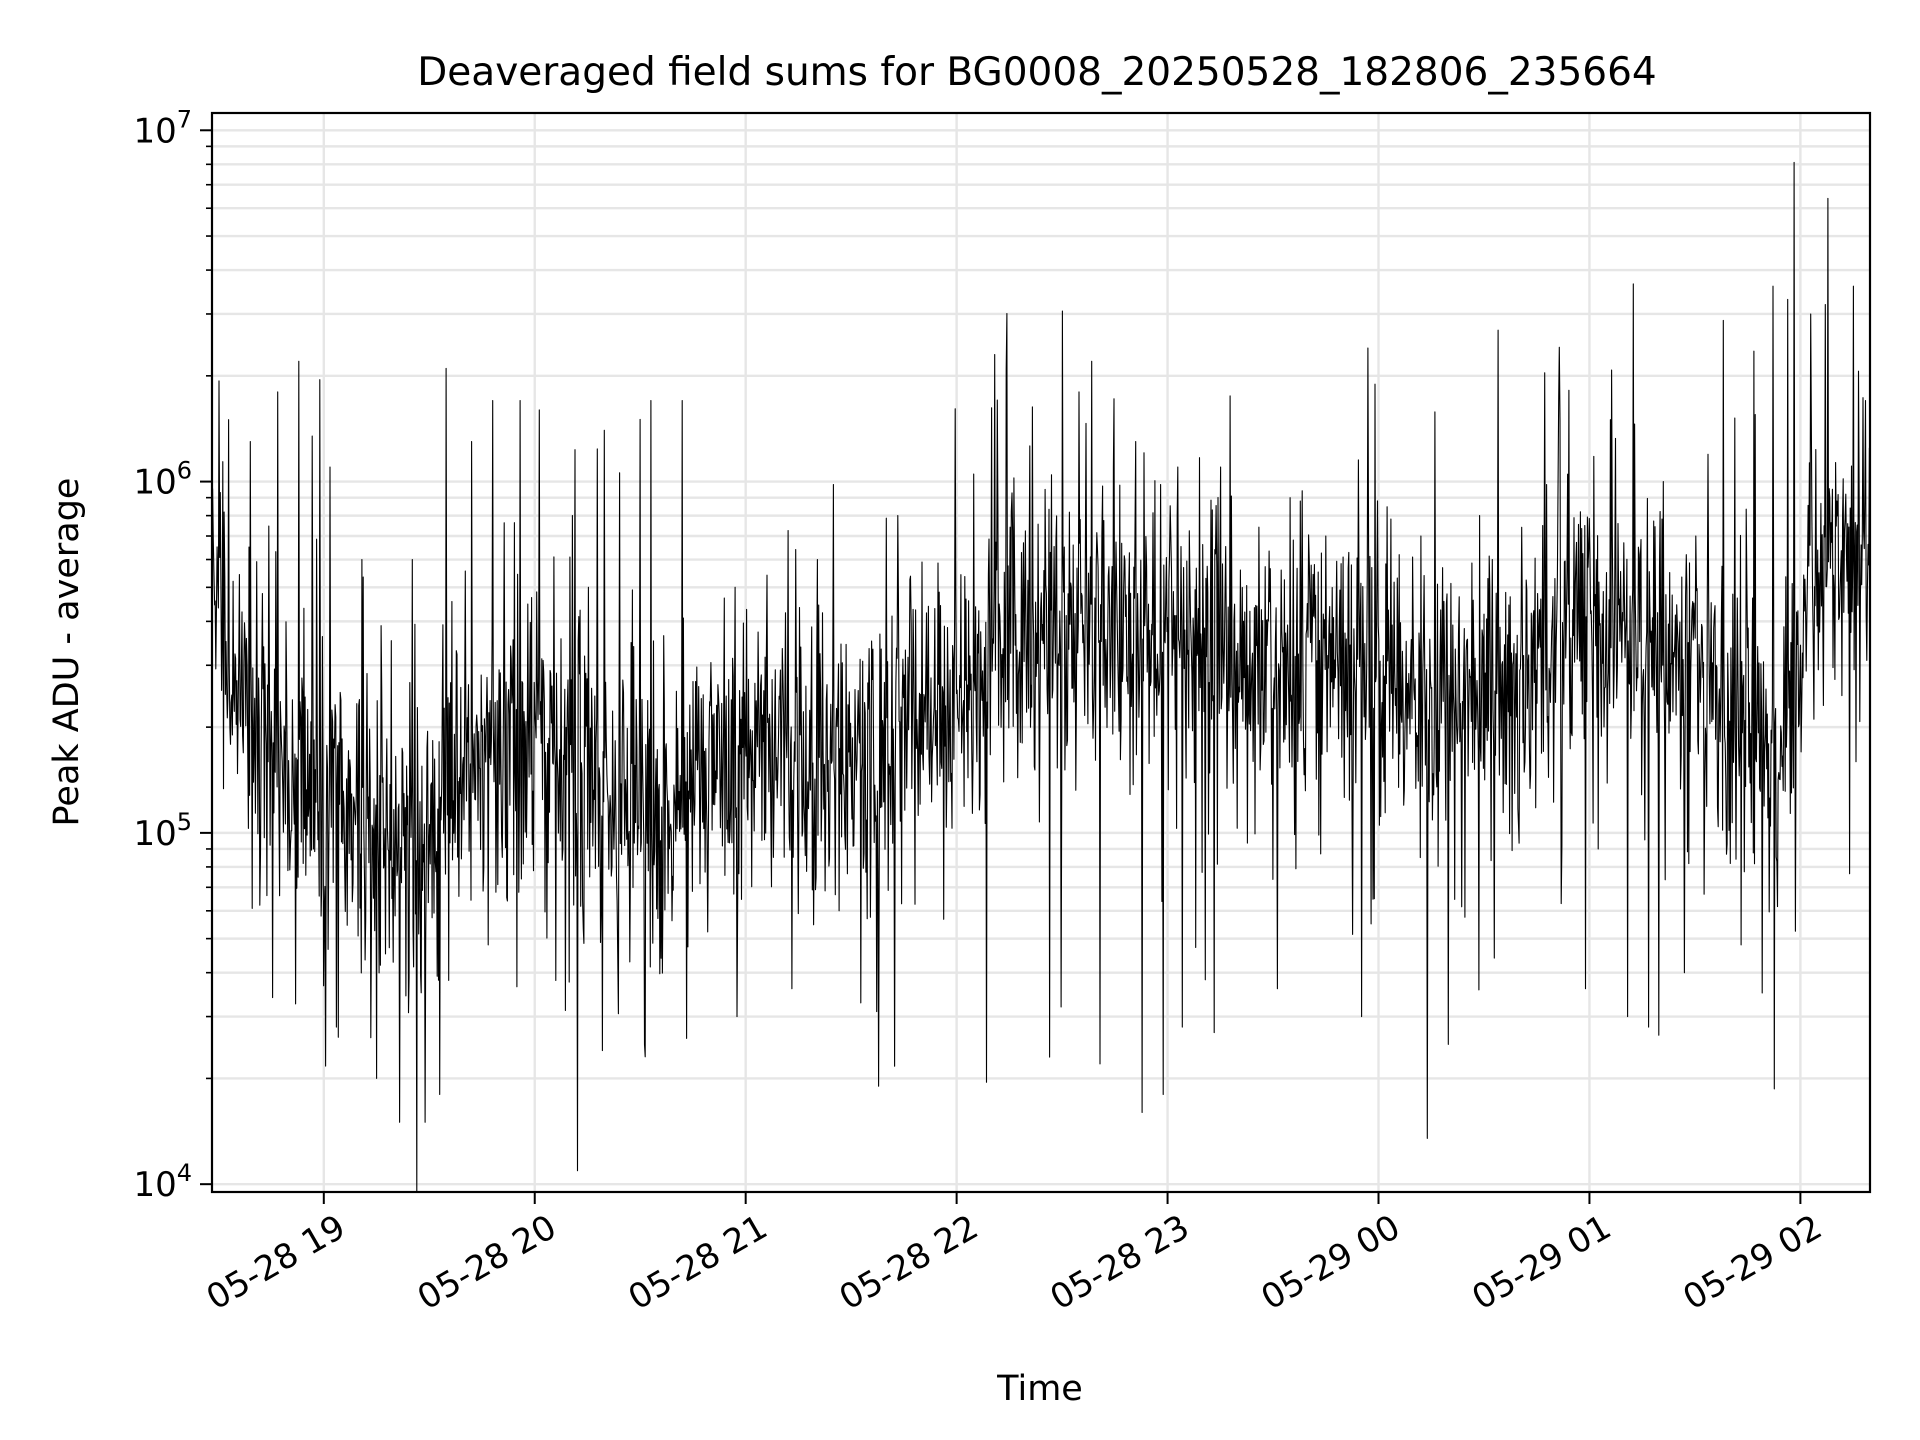 This screenshot has height=1440, width=1920. What do you see at coordinates (162, 831) in the screenshot?
I see `y-tick-label: 10⁵` at bounding box center [162, 831].